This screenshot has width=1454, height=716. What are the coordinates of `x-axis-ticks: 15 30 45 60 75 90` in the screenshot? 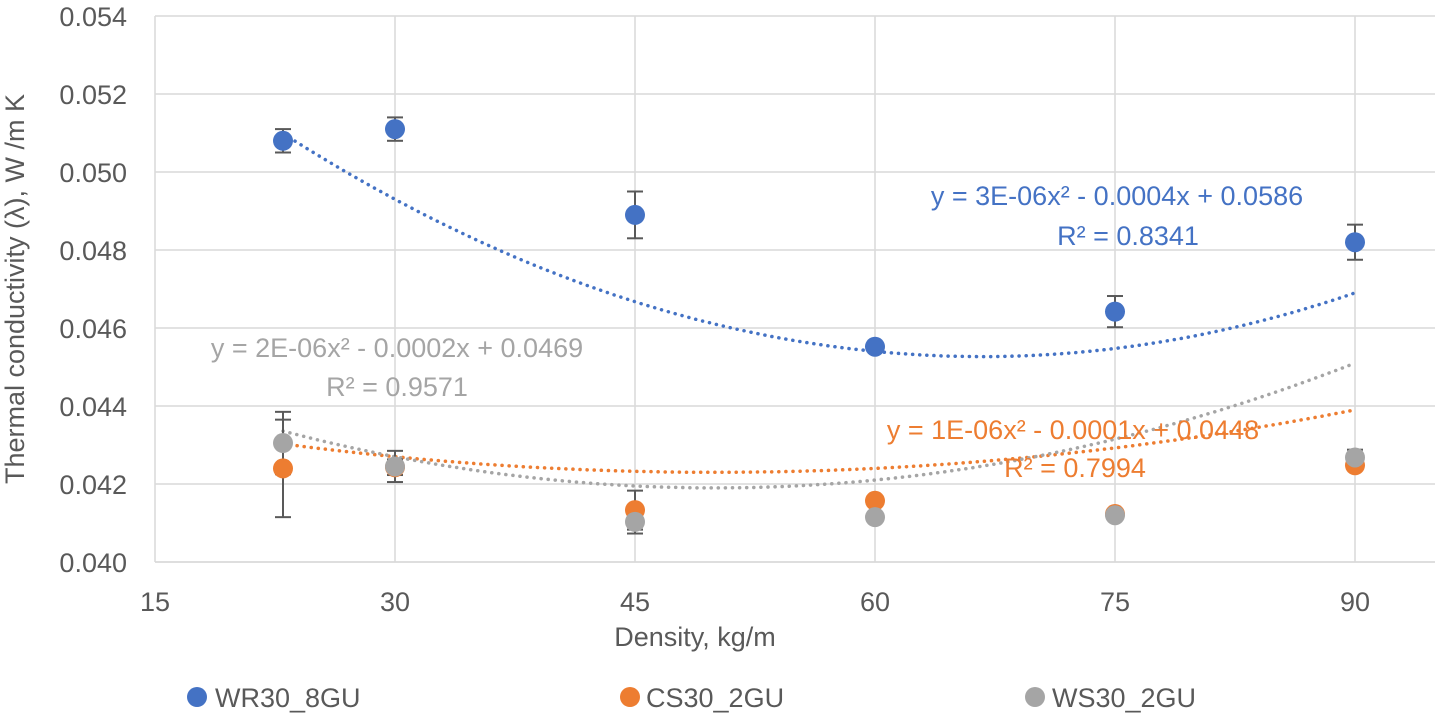 It's located at (755, 602).